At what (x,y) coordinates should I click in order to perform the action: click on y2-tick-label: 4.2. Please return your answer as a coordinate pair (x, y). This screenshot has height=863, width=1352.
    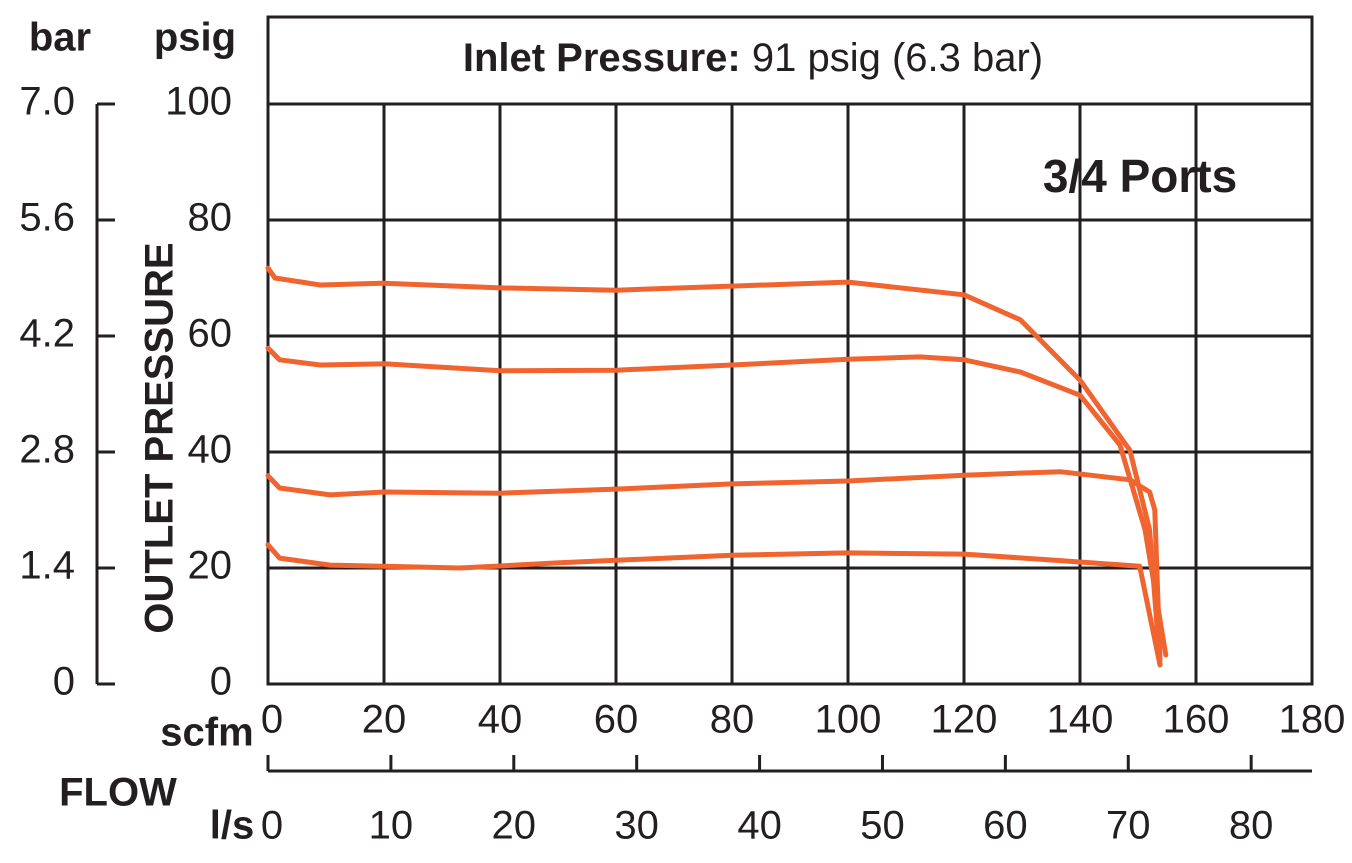
    Looking at the image, I should click on (47, 334).